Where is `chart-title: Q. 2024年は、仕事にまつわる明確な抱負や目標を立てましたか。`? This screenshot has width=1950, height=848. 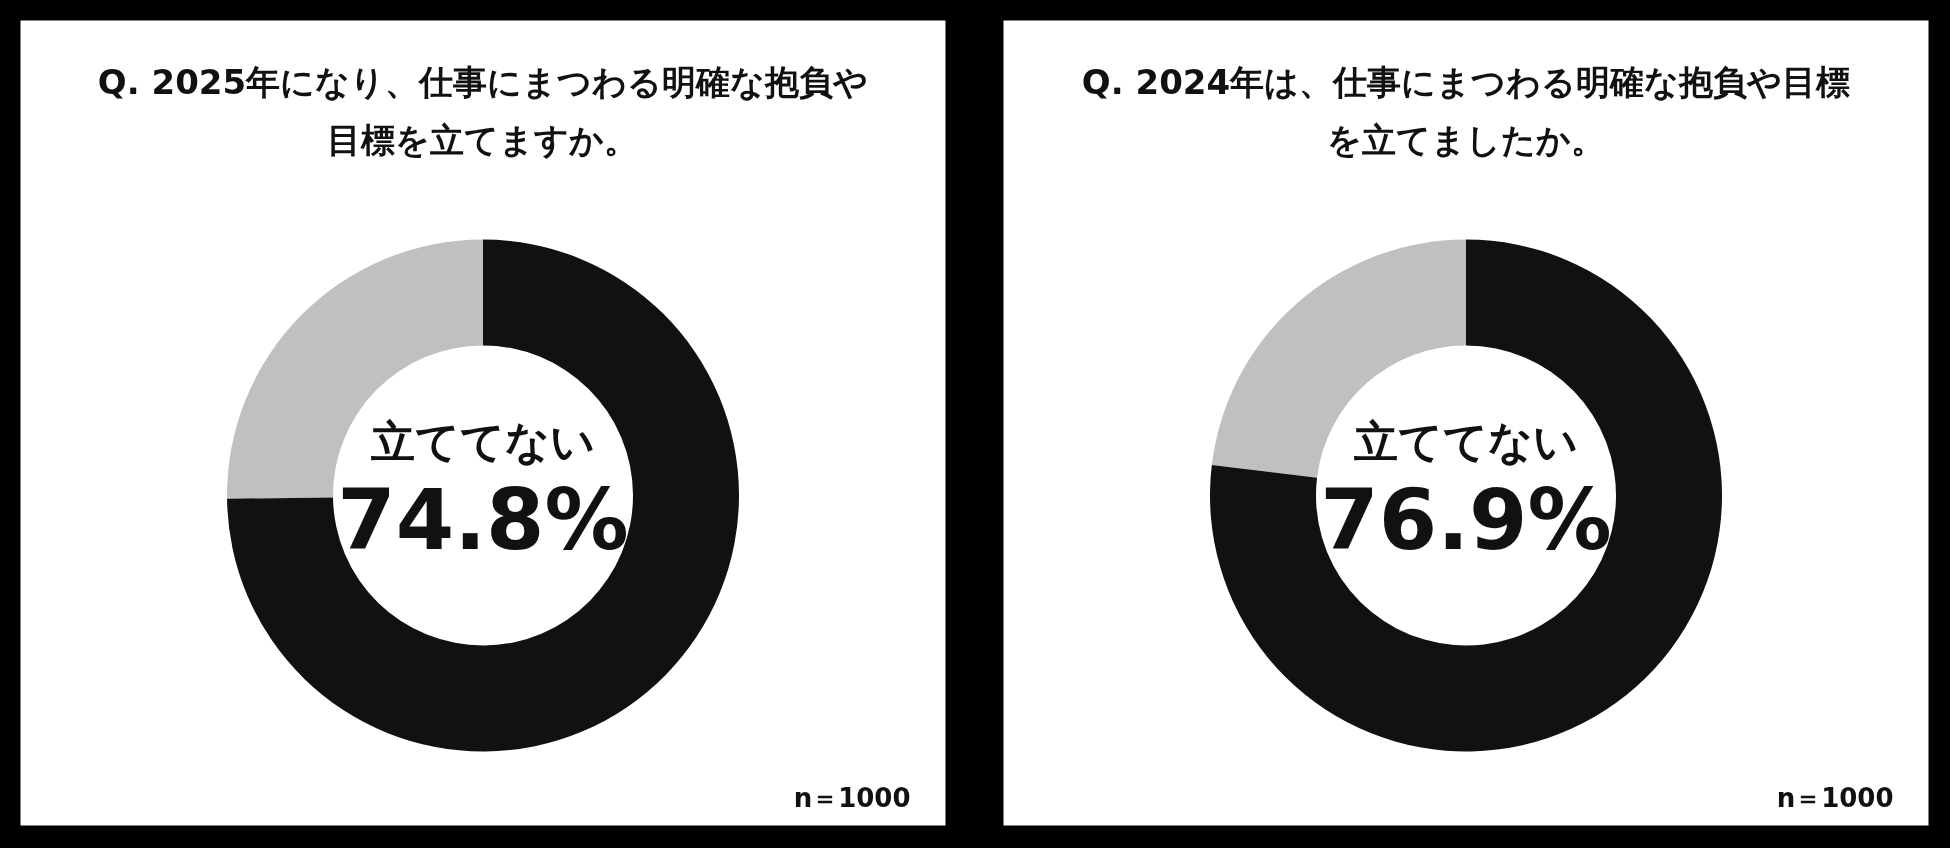
chart-title: Q. 2024年は、仕事にまつわる明確な抱負や目標を立てましたか。 is located at coordinates (1466, 110).